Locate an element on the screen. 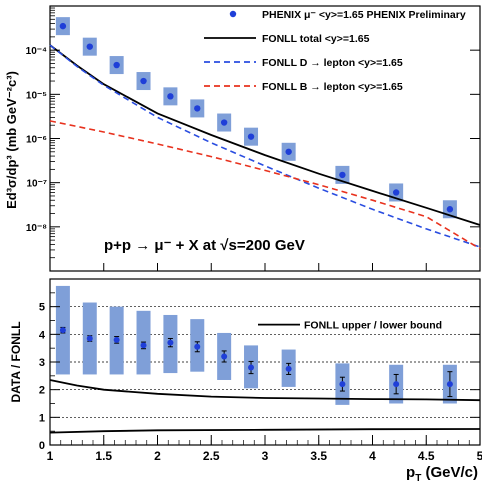 This screenshot has height=484, width=482. legend-label-data: PHENIX μ⁻ <y>=1.65 PHENIX Preliminary is located at coordinates (364, 15).